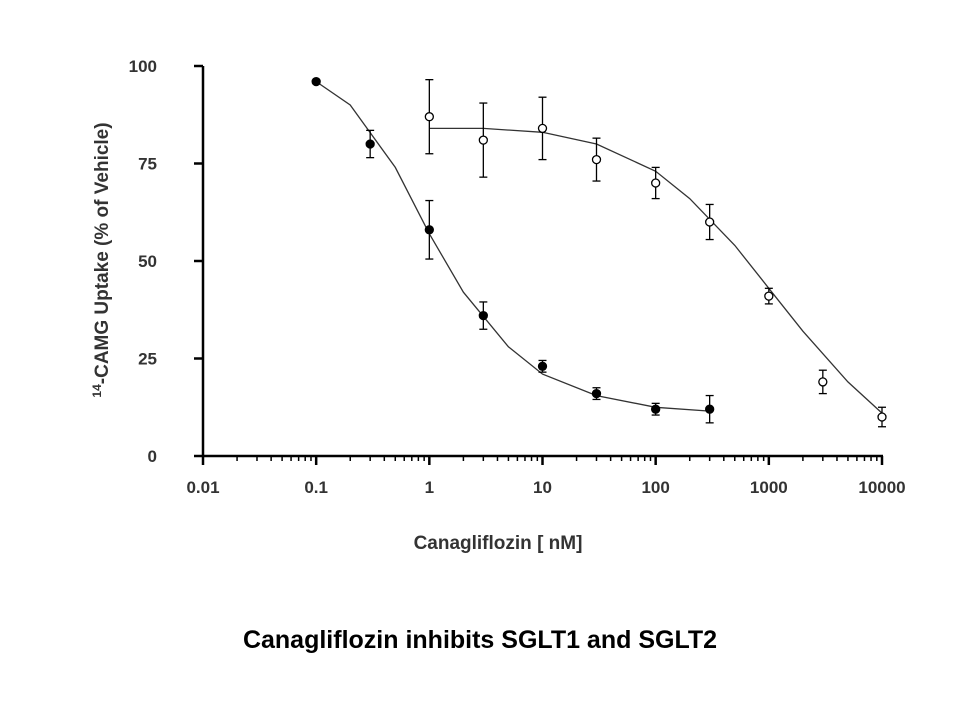 This screenshot has height=720, width=960. Describe the element at coordinates (429, 487) in the screenshot. I see `x-tick-label: 1` at that location.